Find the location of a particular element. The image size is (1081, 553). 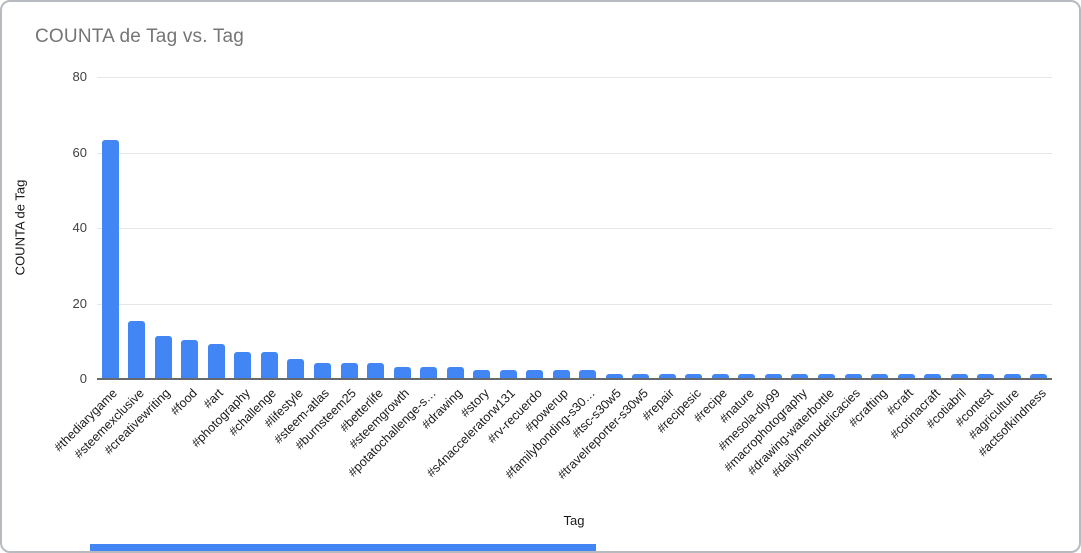

bar-steemexclusive is located at coordinates (137, 349).